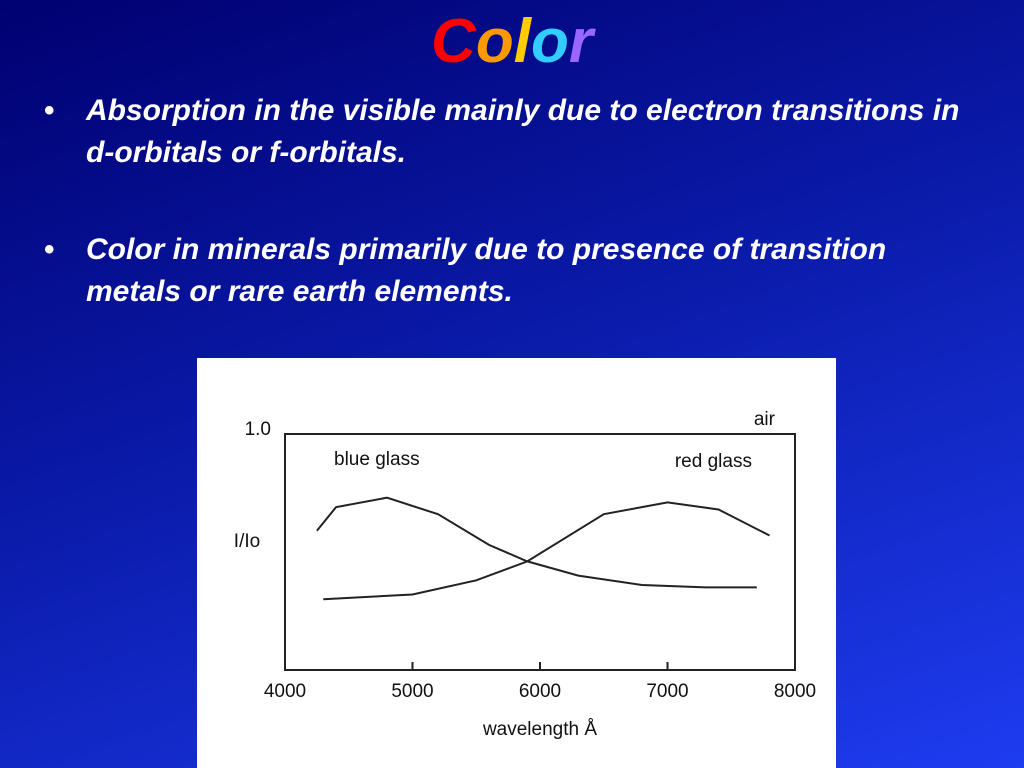 This screenshot has width=1024, height=768. Describe the element at coordinates (795, 691) in the screenshot. I see `x-tick-label: 8000` at that location.